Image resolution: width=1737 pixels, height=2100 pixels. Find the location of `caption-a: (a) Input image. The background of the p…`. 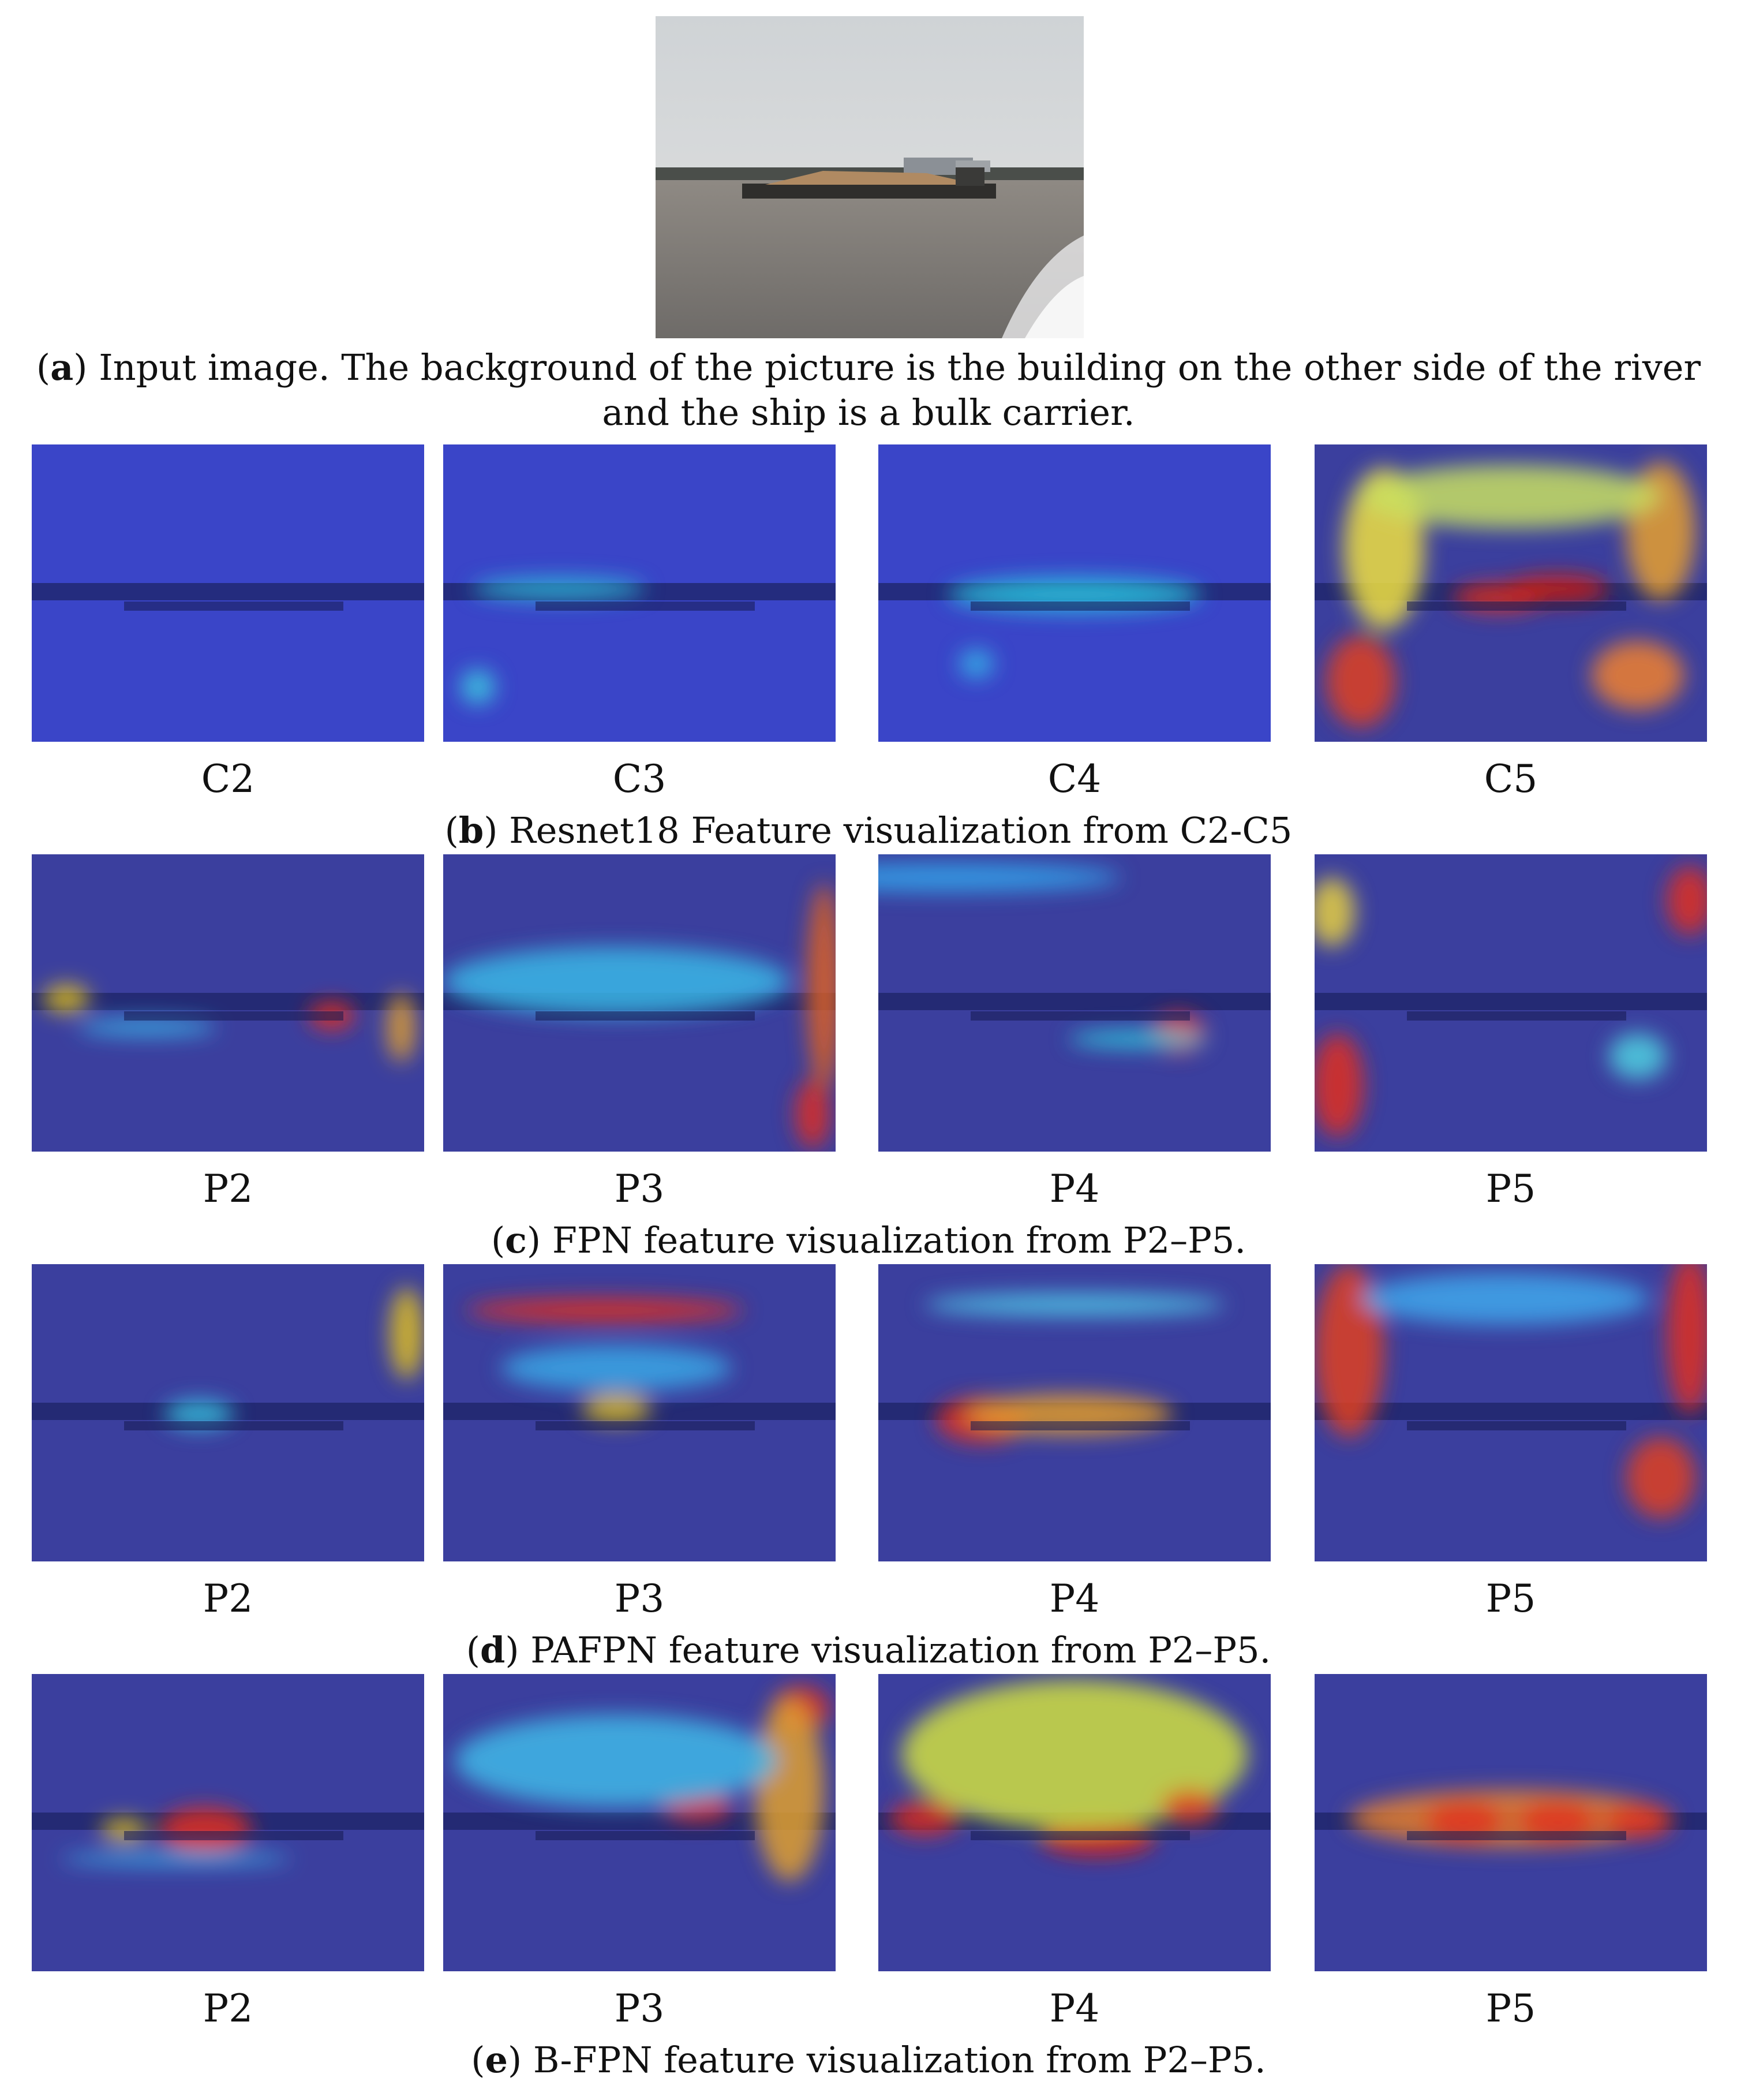

caption-a: (a) Input image. The background of the p… is located at coordinates (869, 390).